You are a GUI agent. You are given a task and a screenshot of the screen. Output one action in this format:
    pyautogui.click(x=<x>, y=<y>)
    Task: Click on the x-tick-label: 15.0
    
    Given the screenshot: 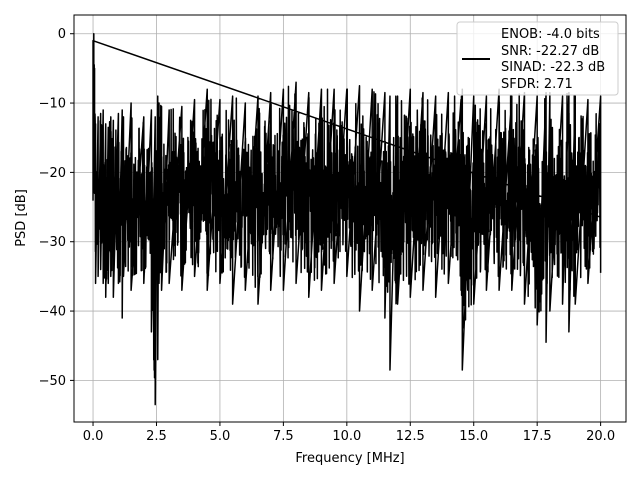 What is the action you would take?
    pyautogui.click(x=473, y=436)
    